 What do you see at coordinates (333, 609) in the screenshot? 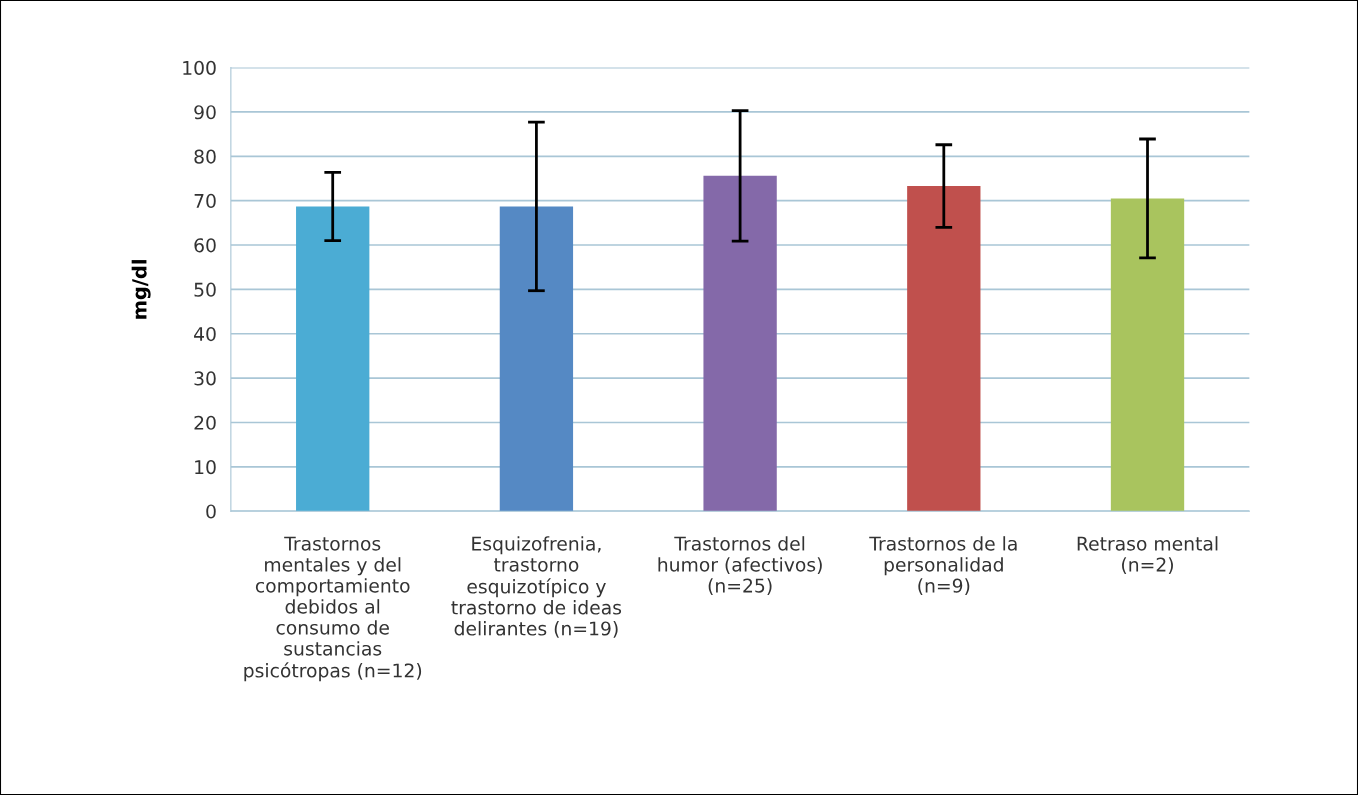
I see `x-tick-label: Trastornos mentales y del comportamiento debidos al consumo de sustancias psicótropas (n=12)` at bounding box center [333, 609].